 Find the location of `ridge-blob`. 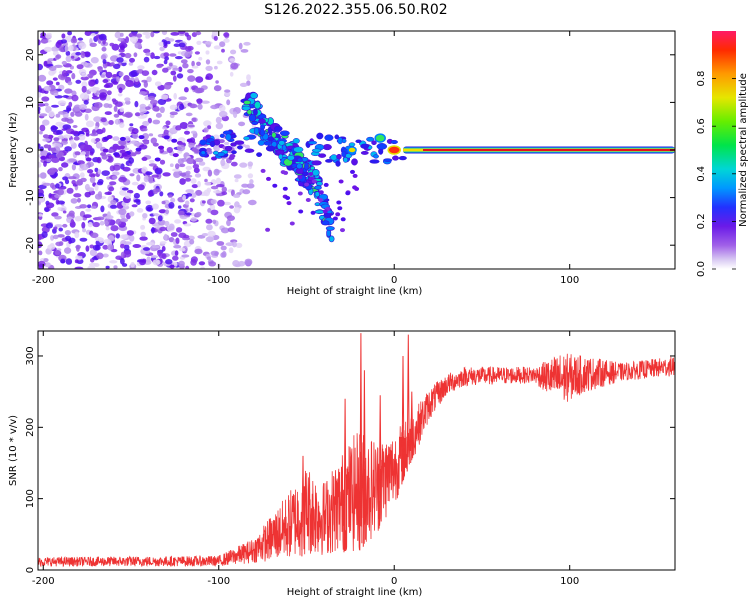

ridge-blob is located at coordinates (325, 223).